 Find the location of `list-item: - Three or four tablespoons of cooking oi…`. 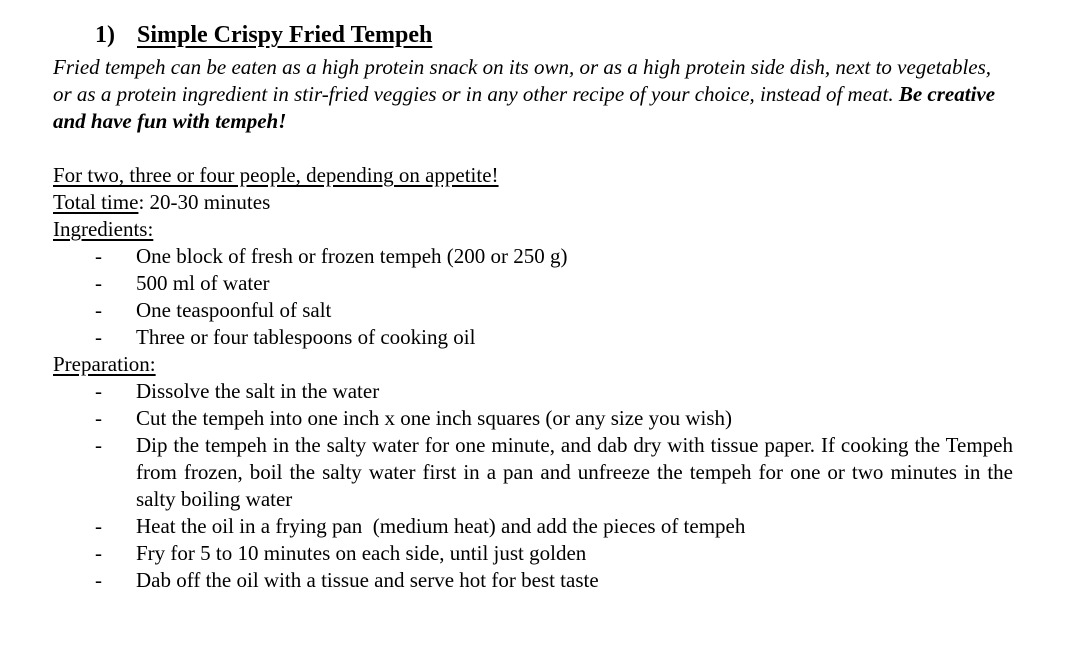

list-item: - Three or four tablespoons of cooking oi… is located at coordinates (533, 337).